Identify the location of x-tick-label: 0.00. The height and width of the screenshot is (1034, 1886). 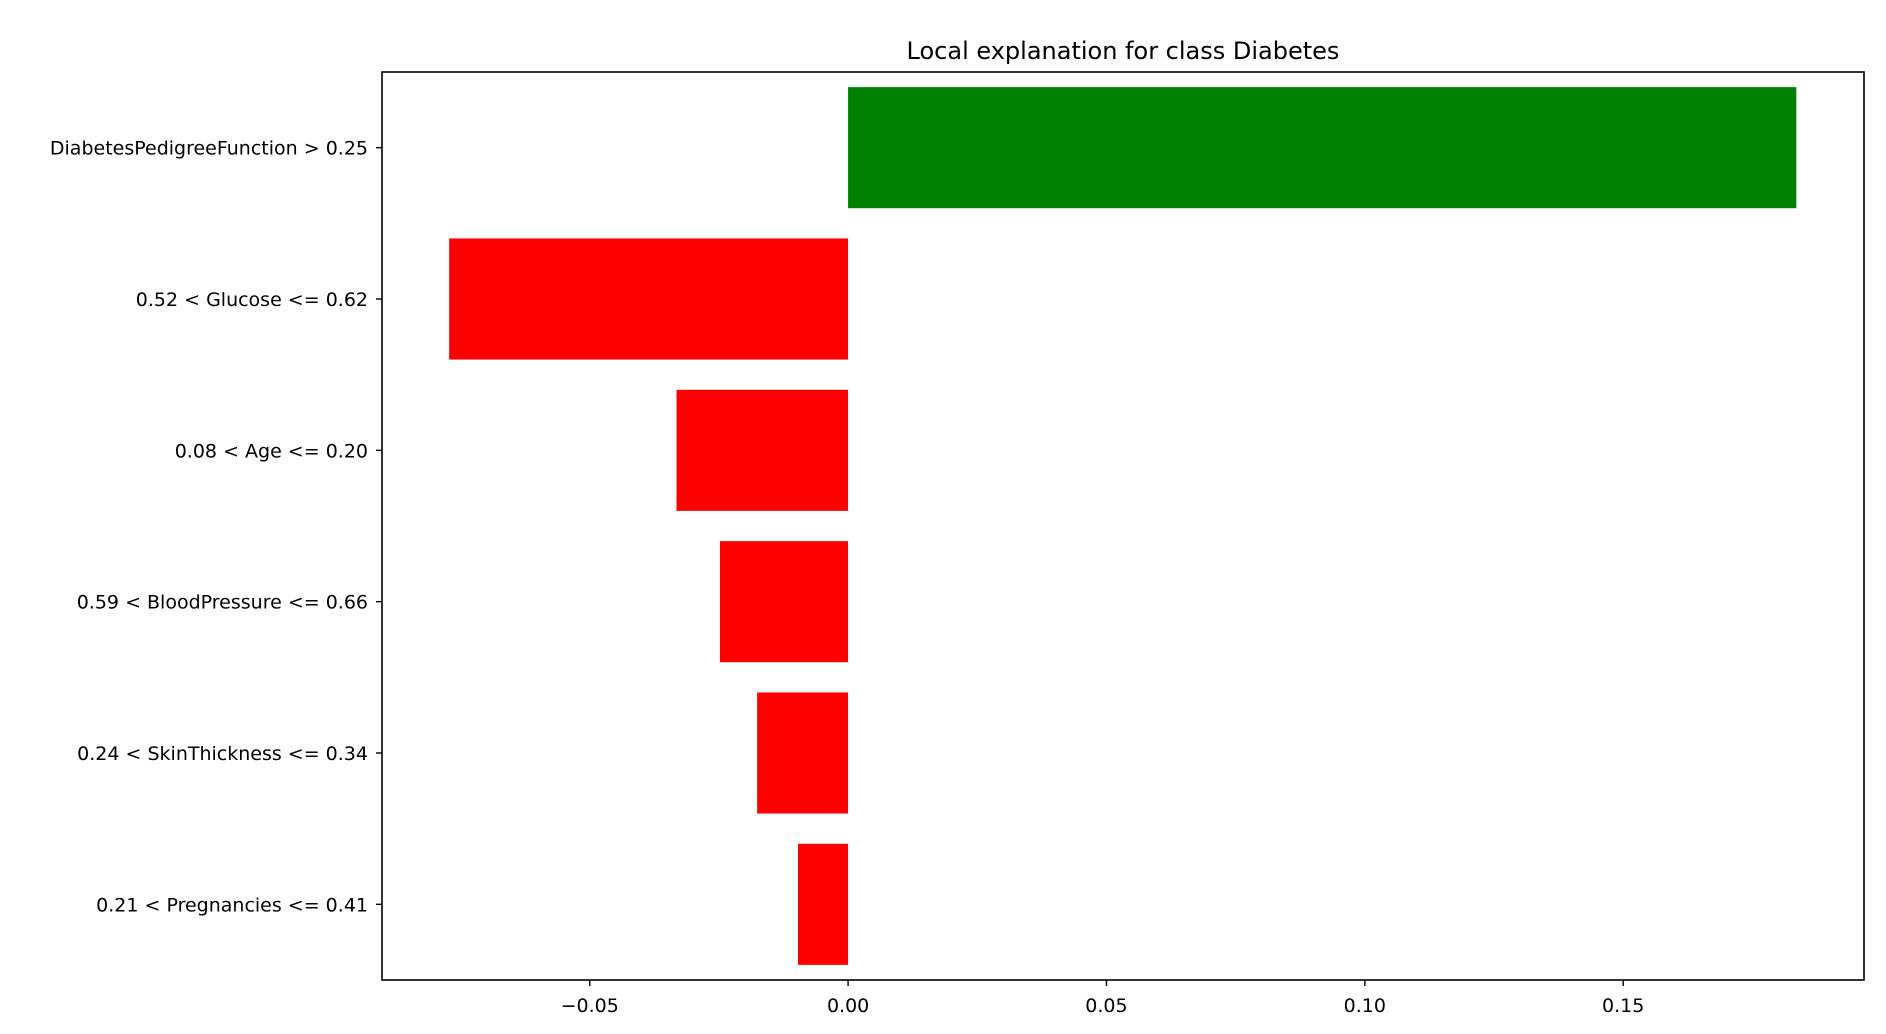
(848, 1006).